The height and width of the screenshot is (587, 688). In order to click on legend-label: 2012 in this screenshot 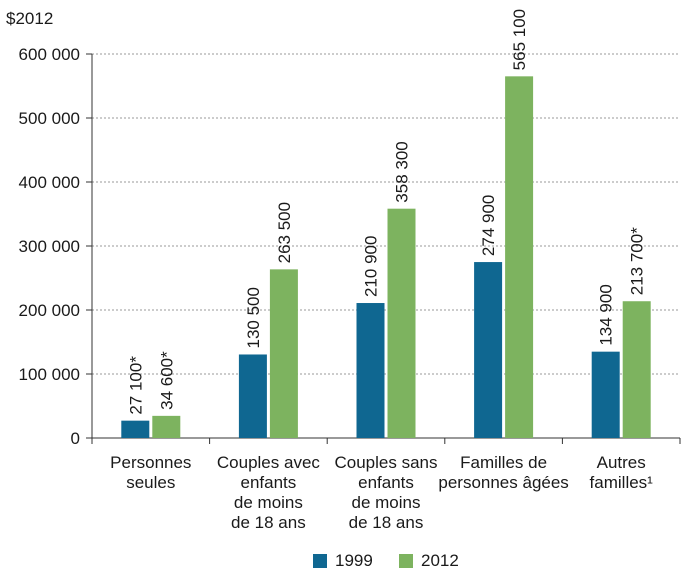, I will do `click(440, 560)`.